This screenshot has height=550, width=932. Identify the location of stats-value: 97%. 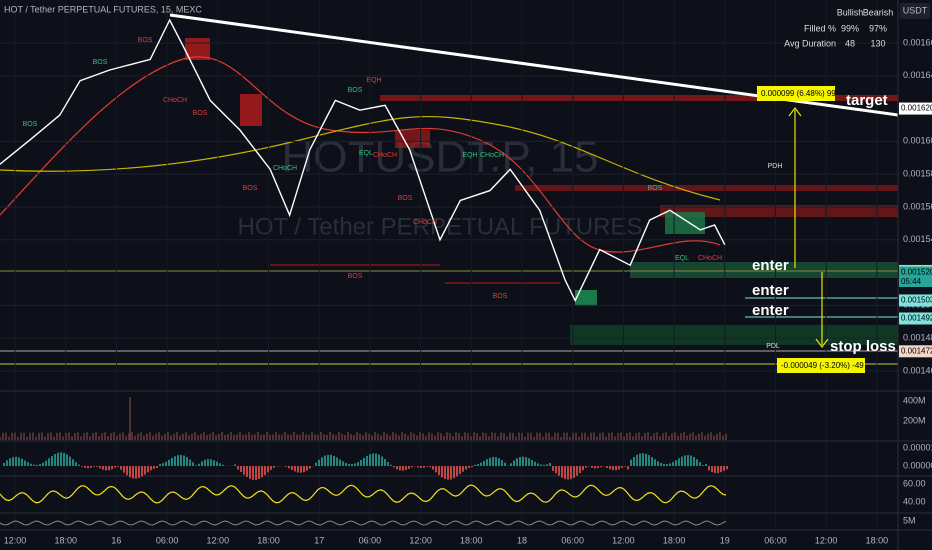
(878, 28).